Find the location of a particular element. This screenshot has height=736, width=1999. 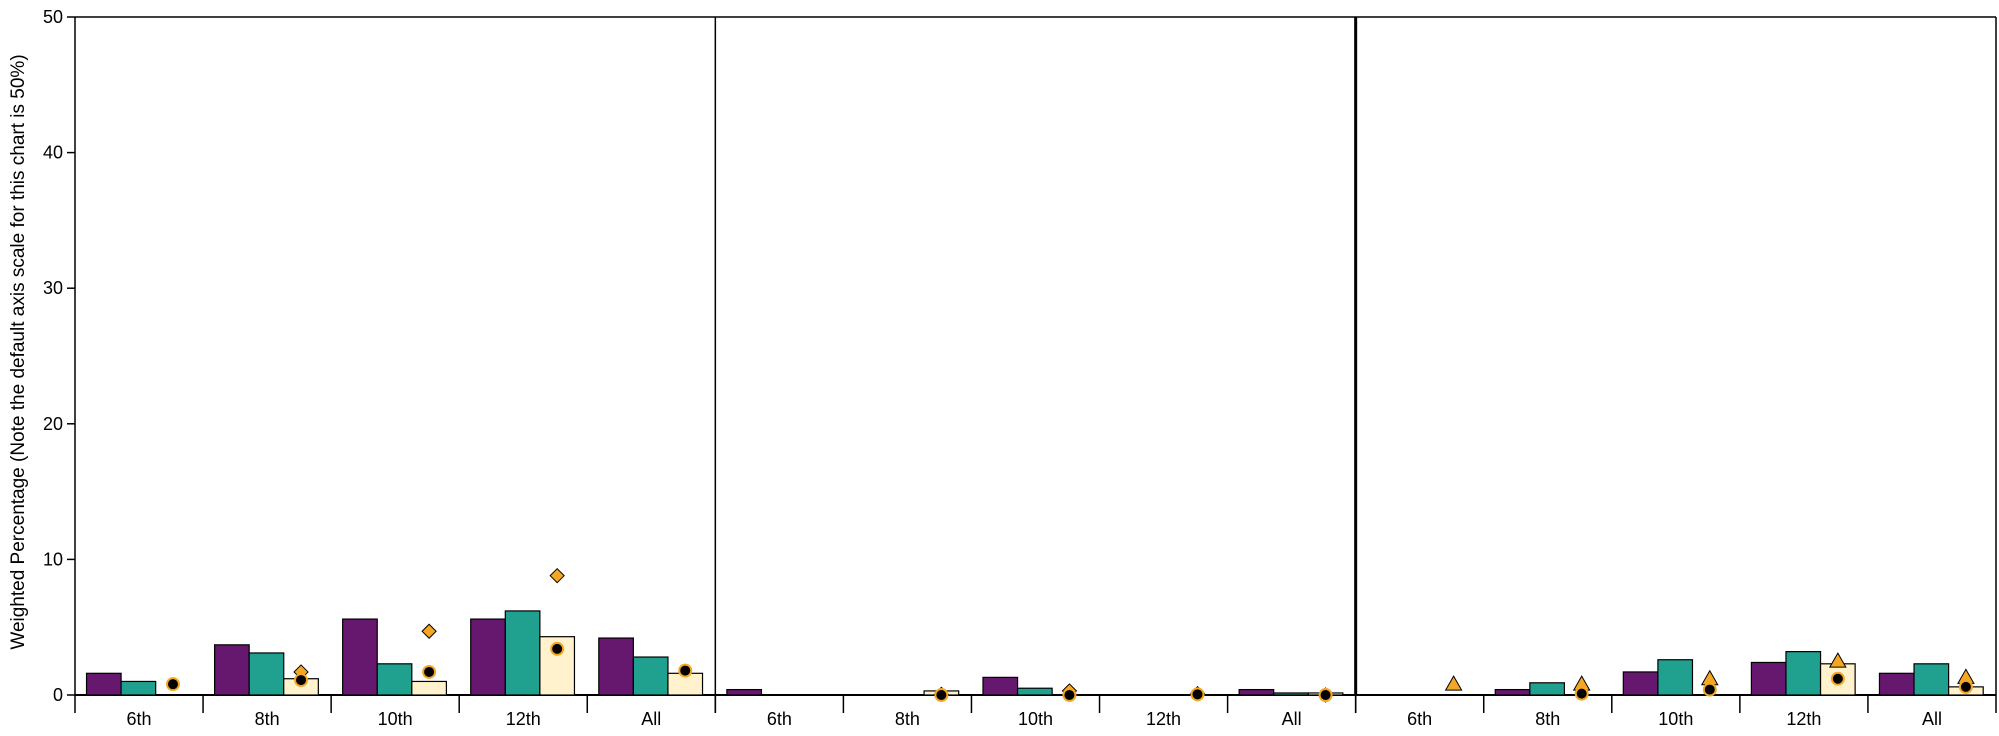

x-tick-label-p2-6th: 6th is located at coordinates (779, 719).